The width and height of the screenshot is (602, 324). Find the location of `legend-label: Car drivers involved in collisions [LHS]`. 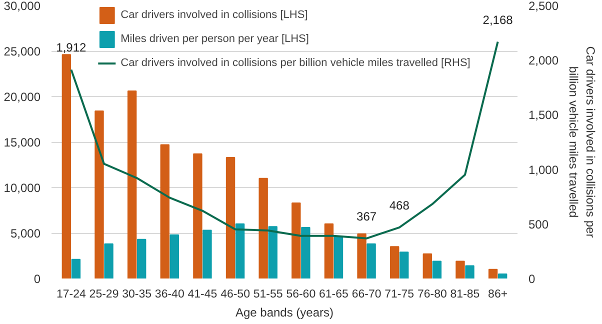

legend-label: Car drivers involved in collisions [LHS] is located at coordinates (214, 15).